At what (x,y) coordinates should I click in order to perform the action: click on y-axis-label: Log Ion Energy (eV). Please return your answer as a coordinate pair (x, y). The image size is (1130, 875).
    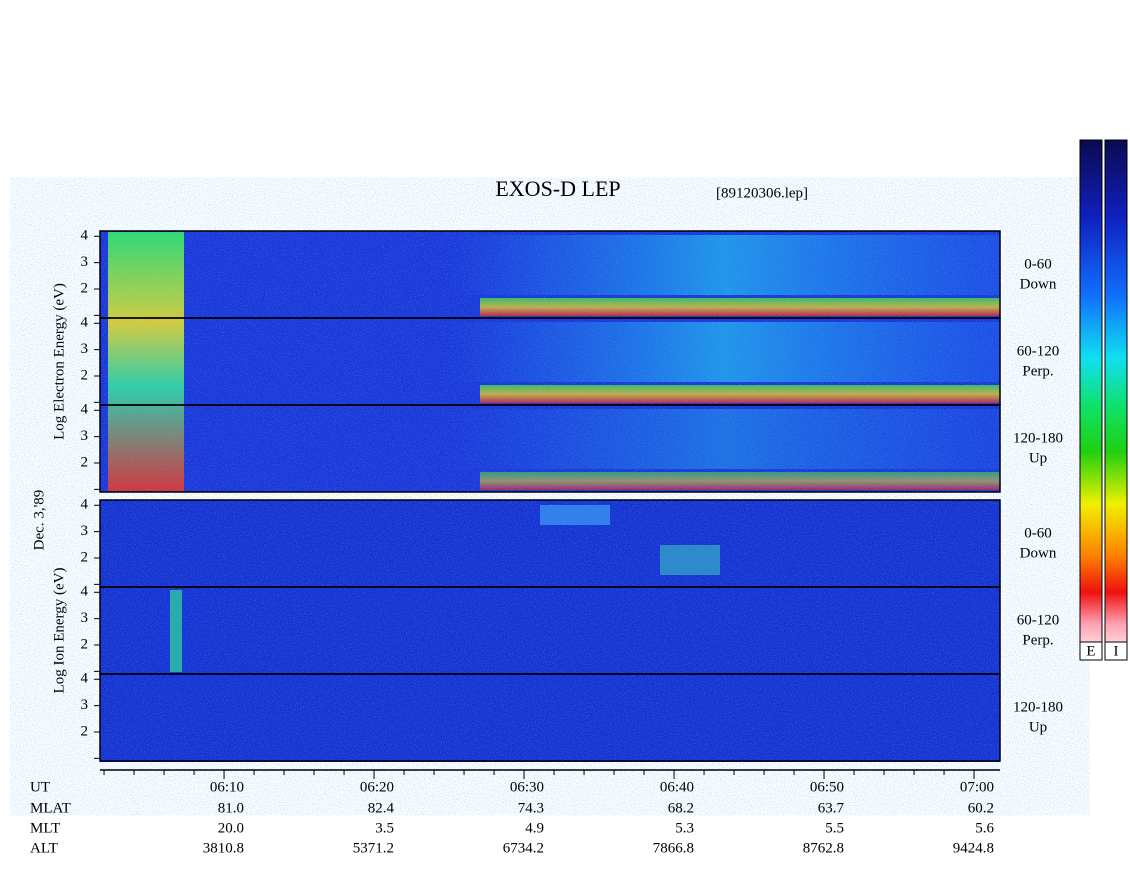
    Looking at the image, I should click on (59, 631).